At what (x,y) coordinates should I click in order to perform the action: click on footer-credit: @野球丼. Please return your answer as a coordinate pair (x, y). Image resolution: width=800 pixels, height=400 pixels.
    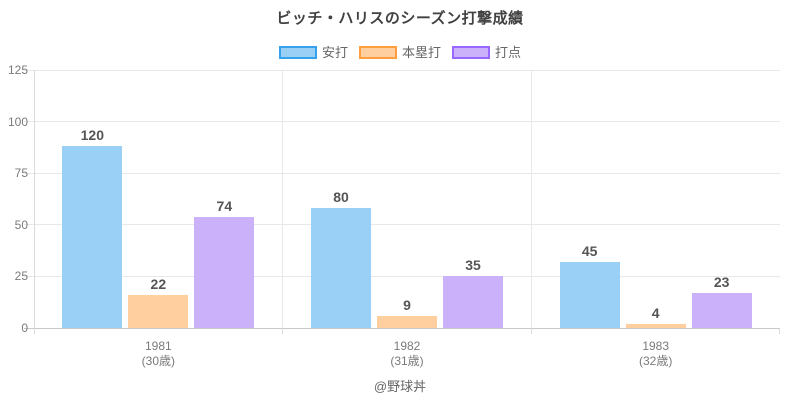
    Looking at the image, I should click on (400, 386).